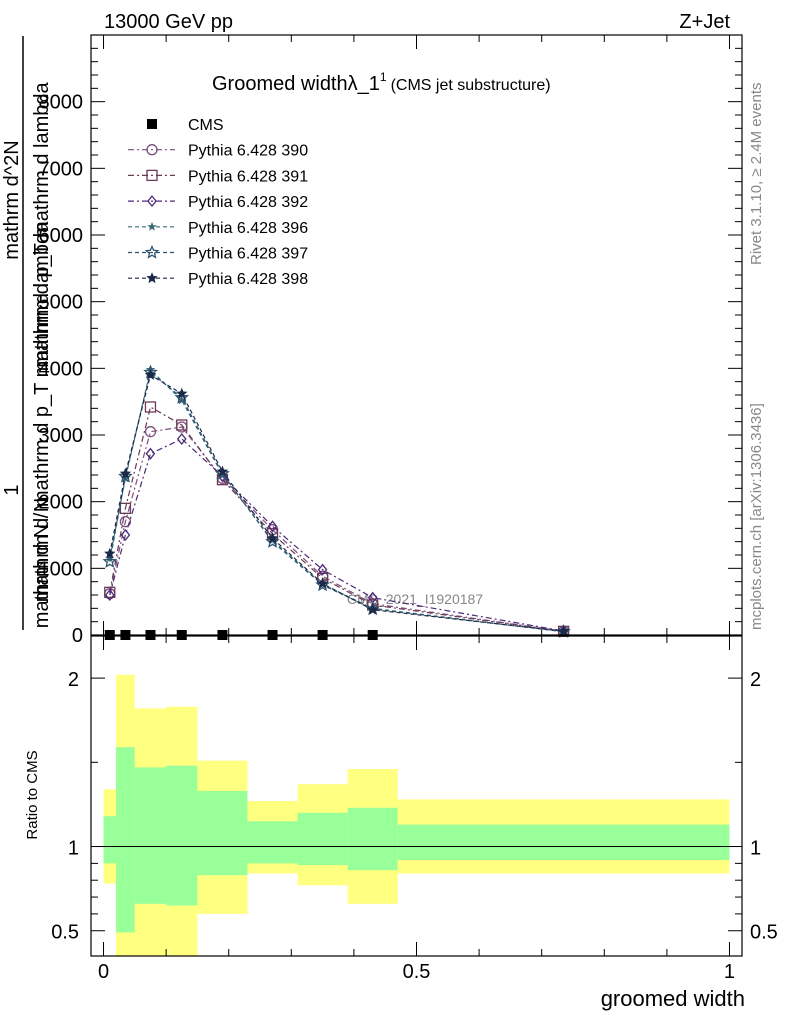 Image resolution: width=786 pixels, height=1024 pixels. What do you see at coordinates (673, 998) in the screenshot?
I see `x-axis-label: groomed width` at bounding box center [673, 998].